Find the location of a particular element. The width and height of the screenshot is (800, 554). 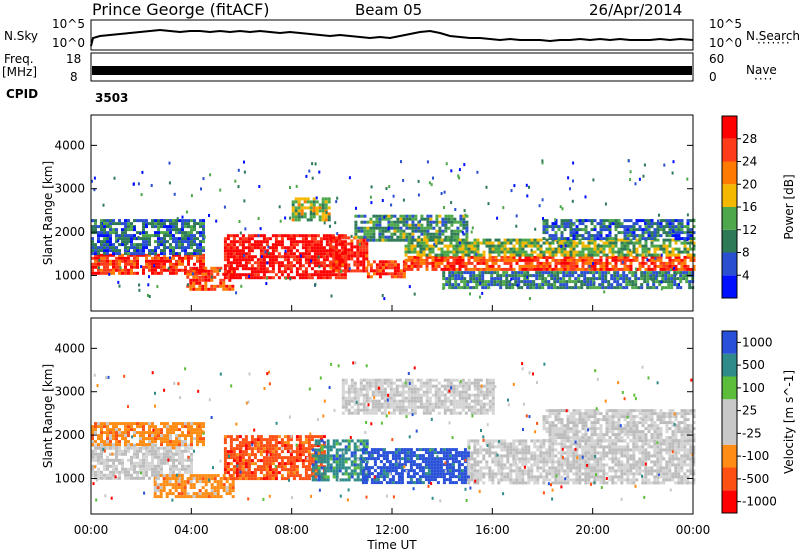

nave-bottom-tick: 0 is located at coordinates (713, 77).